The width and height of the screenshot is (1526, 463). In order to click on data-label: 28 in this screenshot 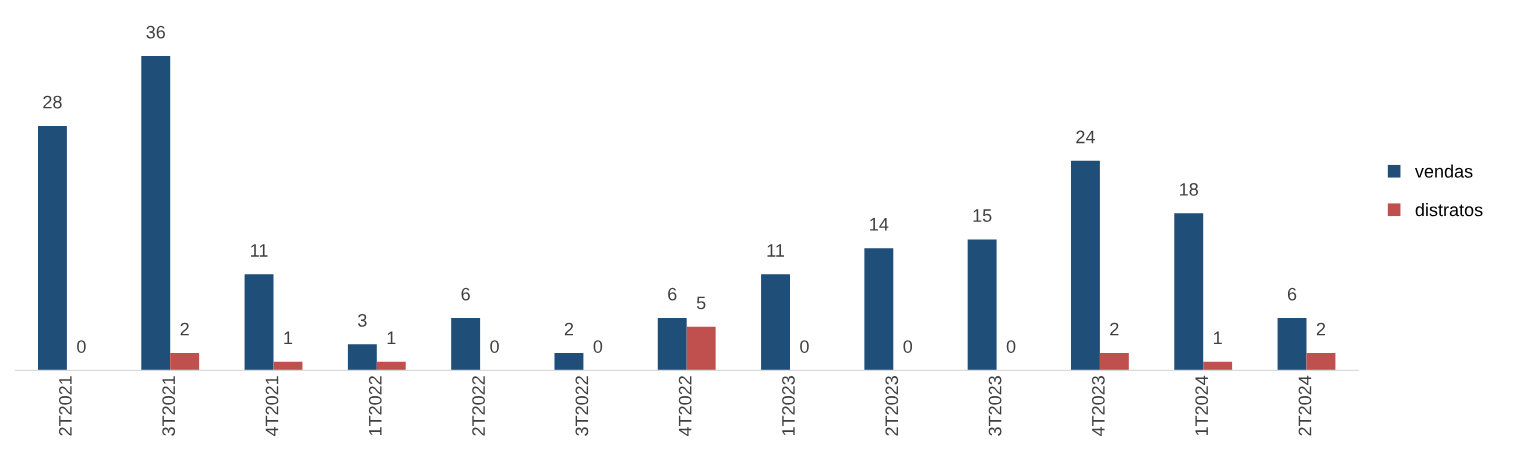, I will do `click(52, 102)`.